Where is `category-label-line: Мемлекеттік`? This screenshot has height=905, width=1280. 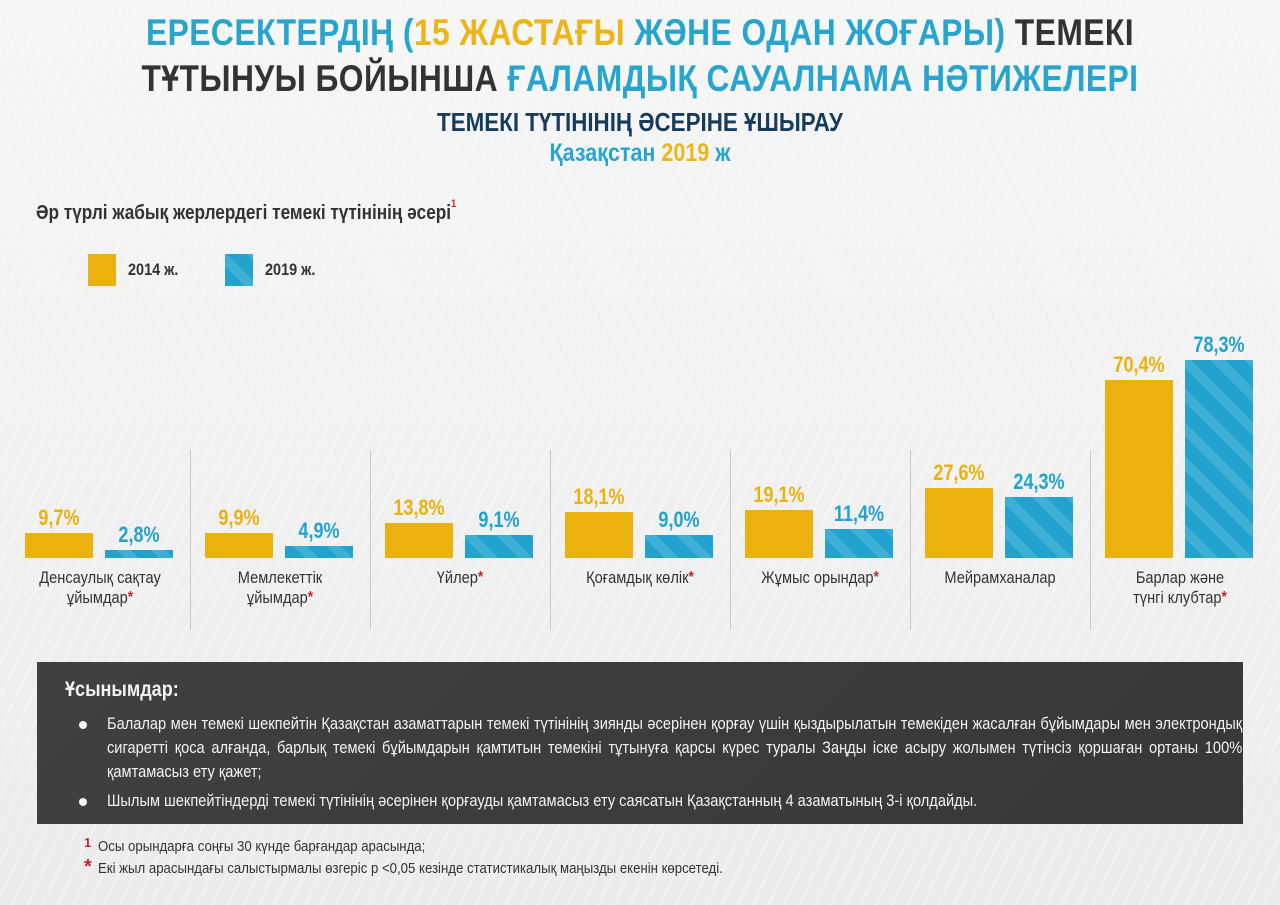
category-label-line: Мемлекеттік is located at coordinates (280, 578).